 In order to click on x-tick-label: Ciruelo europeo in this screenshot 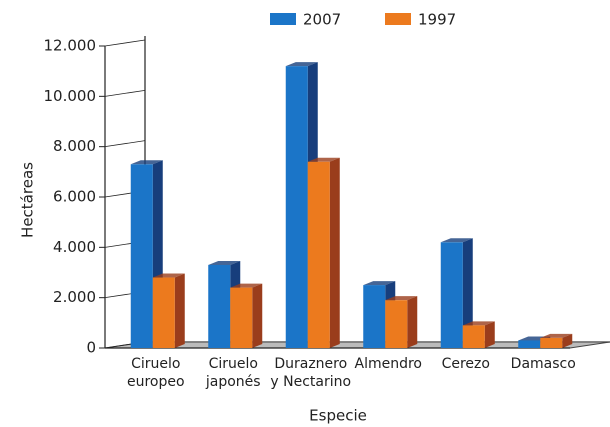, I will do `click(155, 373)`.